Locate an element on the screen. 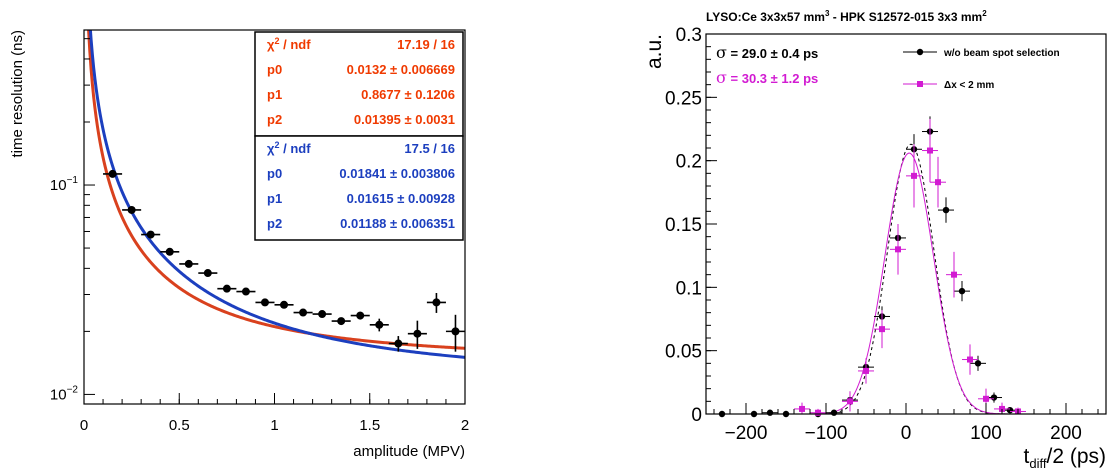 This screenshot has width=1113, height=468. right-y-tick-label: 0.25 is located at coordinates (683, 98).